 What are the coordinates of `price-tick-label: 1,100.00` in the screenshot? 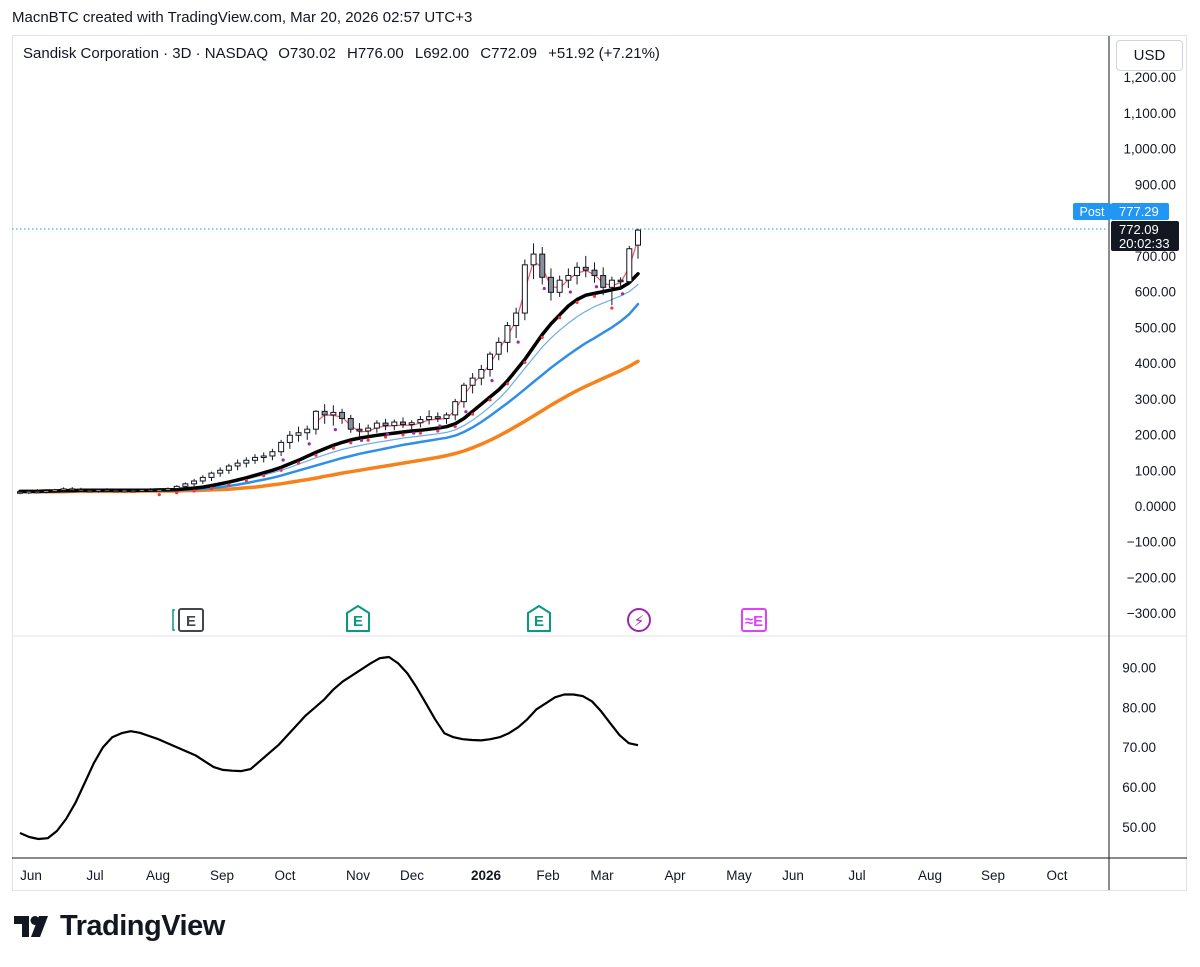 It's located at (1149, 113).